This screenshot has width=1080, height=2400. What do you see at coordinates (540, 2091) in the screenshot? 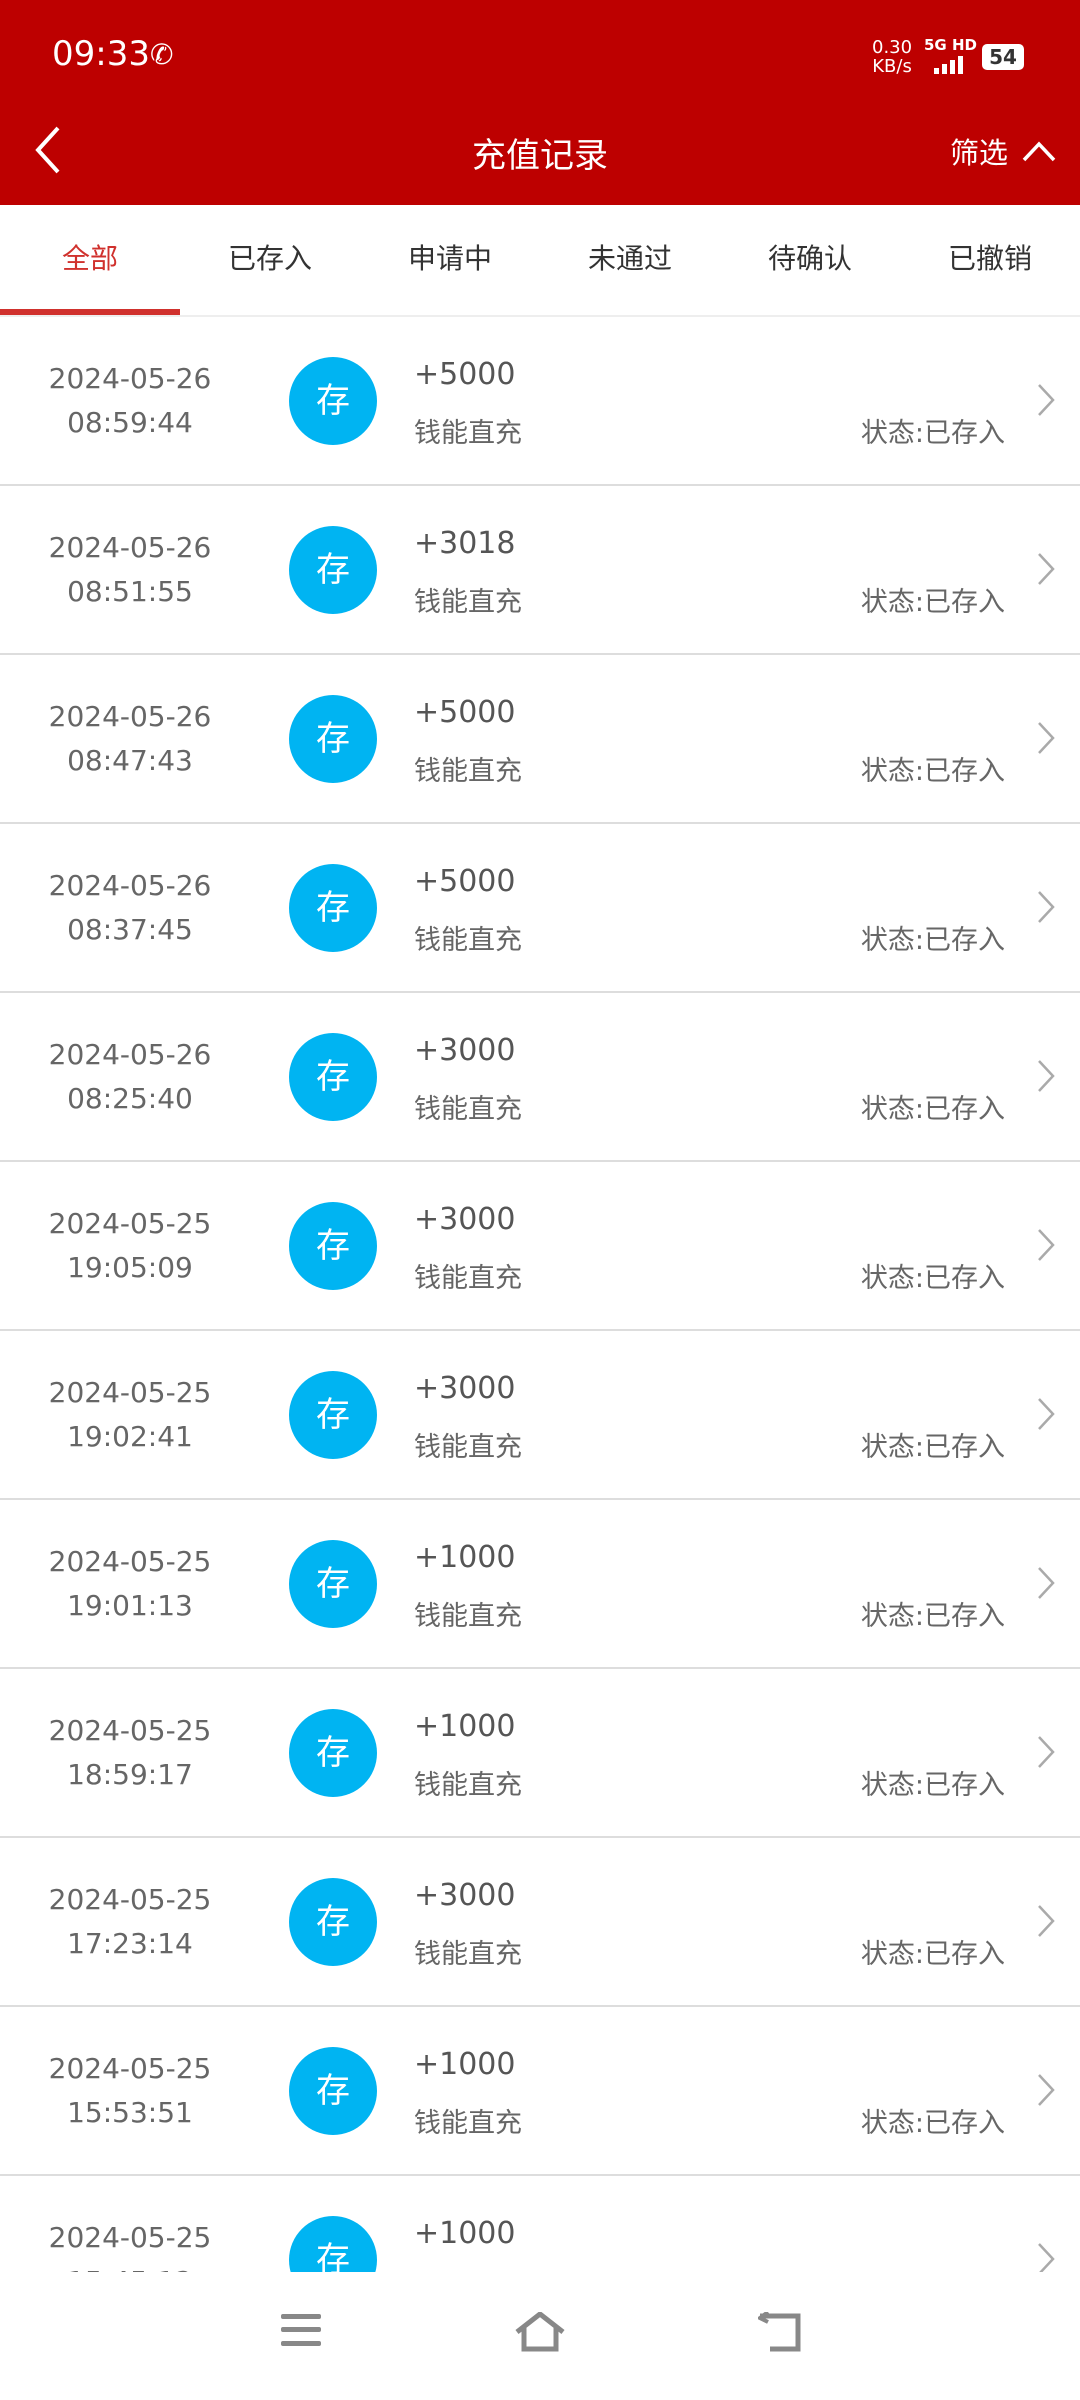
I see `record-row: 2024-05-25 15:53:51 存 +1000 钱能直充 状态:已存入` at bounding box center [540, 2091].